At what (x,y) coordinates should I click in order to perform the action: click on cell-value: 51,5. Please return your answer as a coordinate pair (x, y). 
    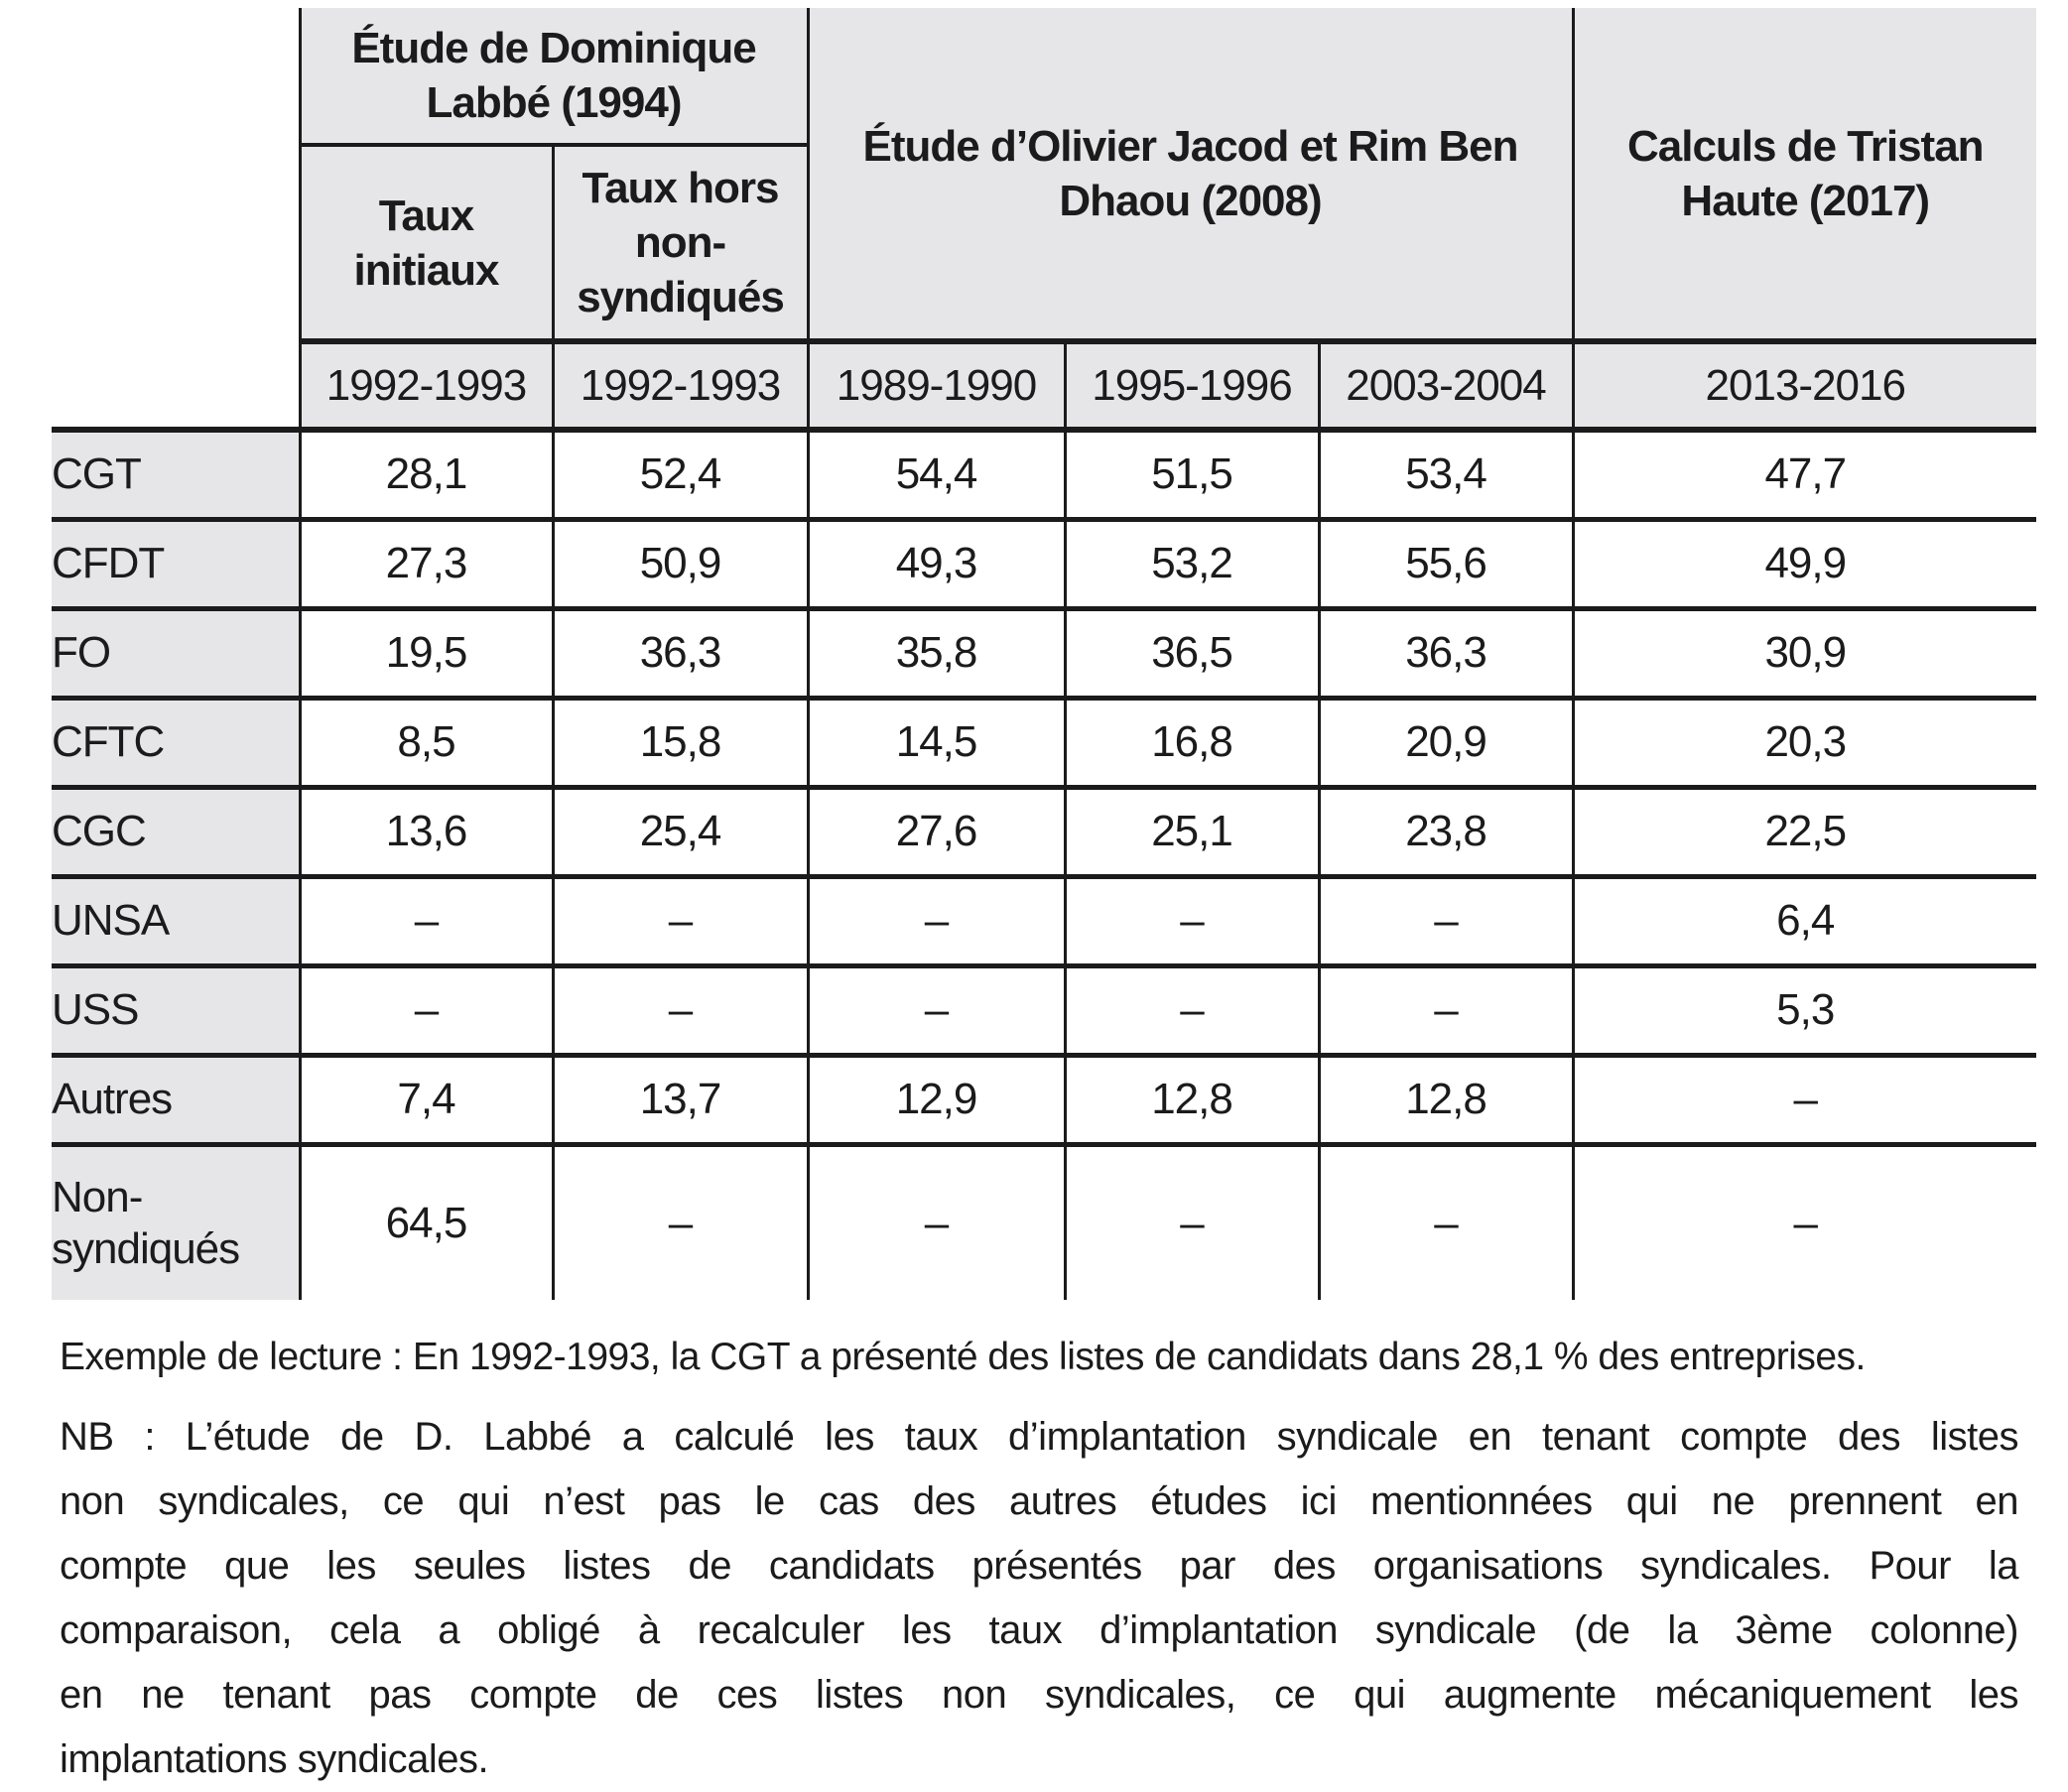
    Looking at the image, I should click on (1192, 474).